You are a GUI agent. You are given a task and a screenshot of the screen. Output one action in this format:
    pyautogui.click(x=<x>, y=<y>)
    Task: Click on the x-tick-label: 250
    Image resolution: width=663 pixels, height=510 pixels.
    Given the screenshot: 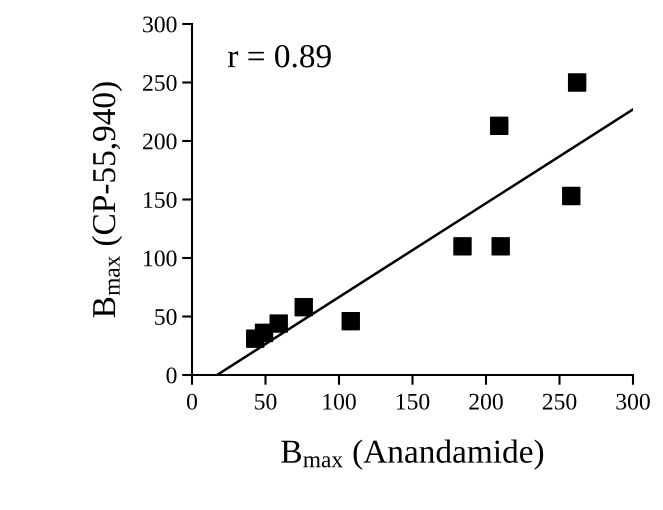 What is the action you would take?
    pyautogui.click(x=559, y=402)
    